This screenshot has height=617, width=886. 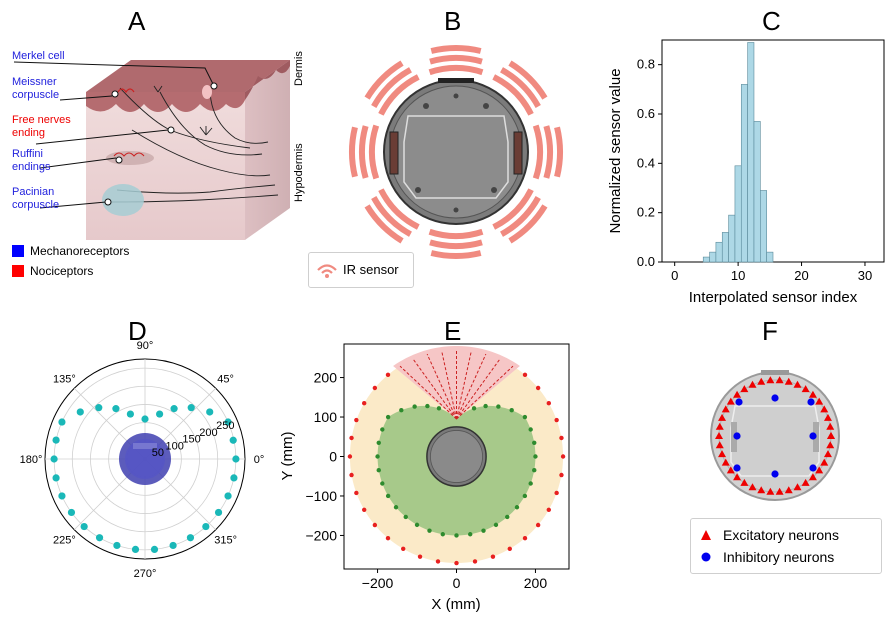 What do you see at coordinates (225, 541) in the screenshot?
I see `angle-label: 315°` at bounding box center [225, 541].